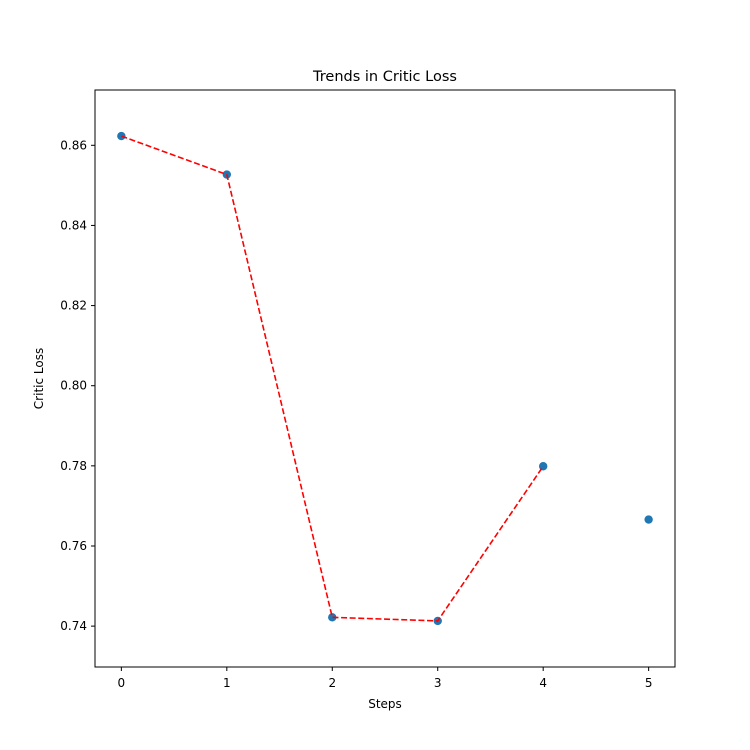 The image size is (750, 750). I want to click on y-tick-label: 0.86, so click(73, 145).